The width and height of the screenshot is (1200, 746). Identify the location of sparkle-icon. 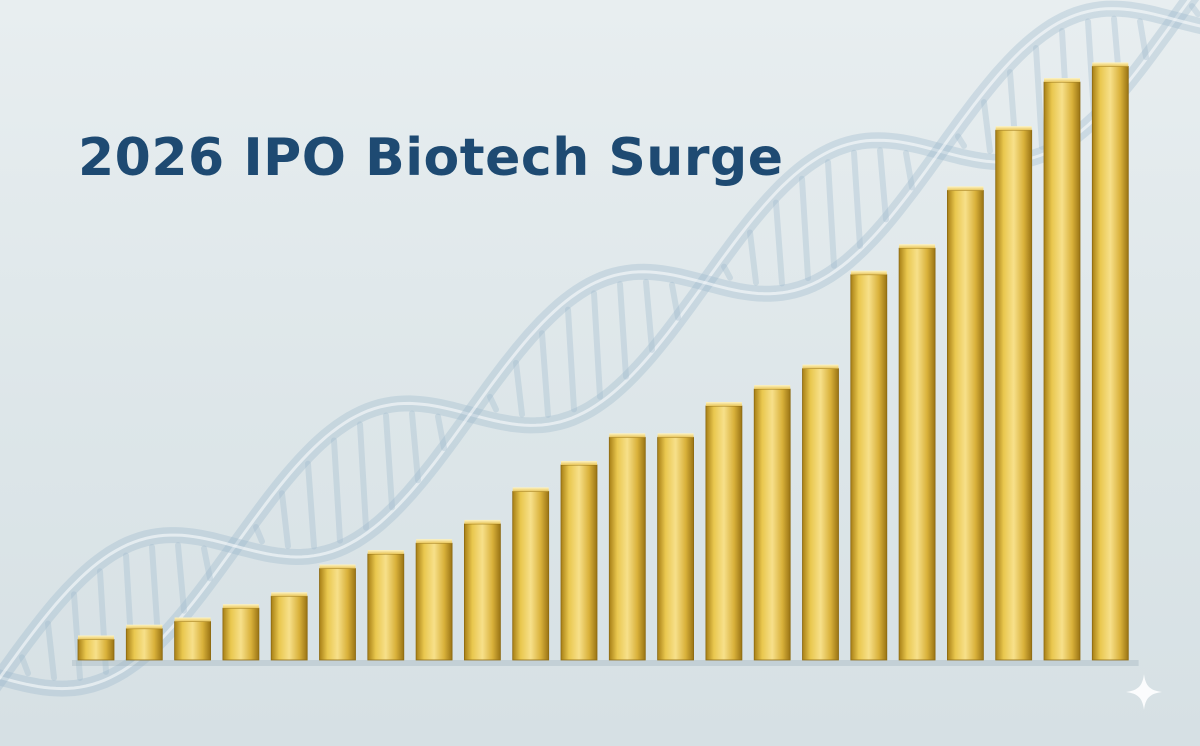
(1144, 692).